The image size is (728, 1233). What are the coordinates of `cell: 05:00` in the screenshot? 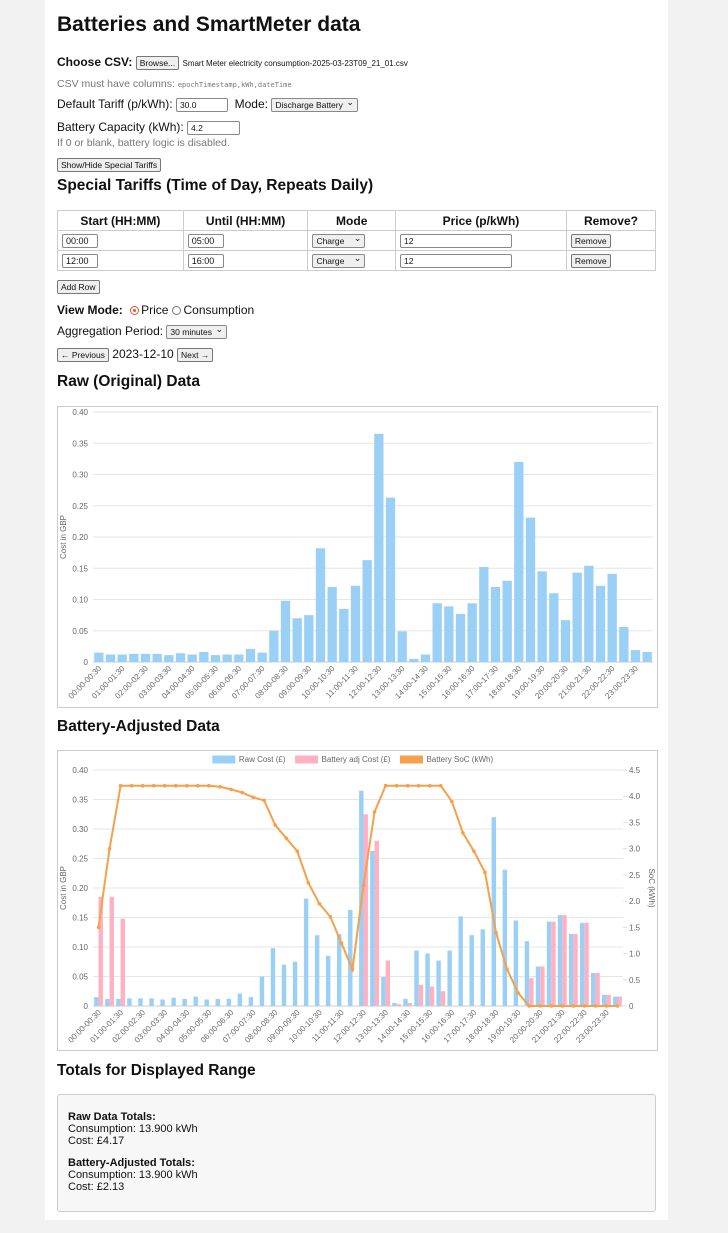 It's located at (245, 240).